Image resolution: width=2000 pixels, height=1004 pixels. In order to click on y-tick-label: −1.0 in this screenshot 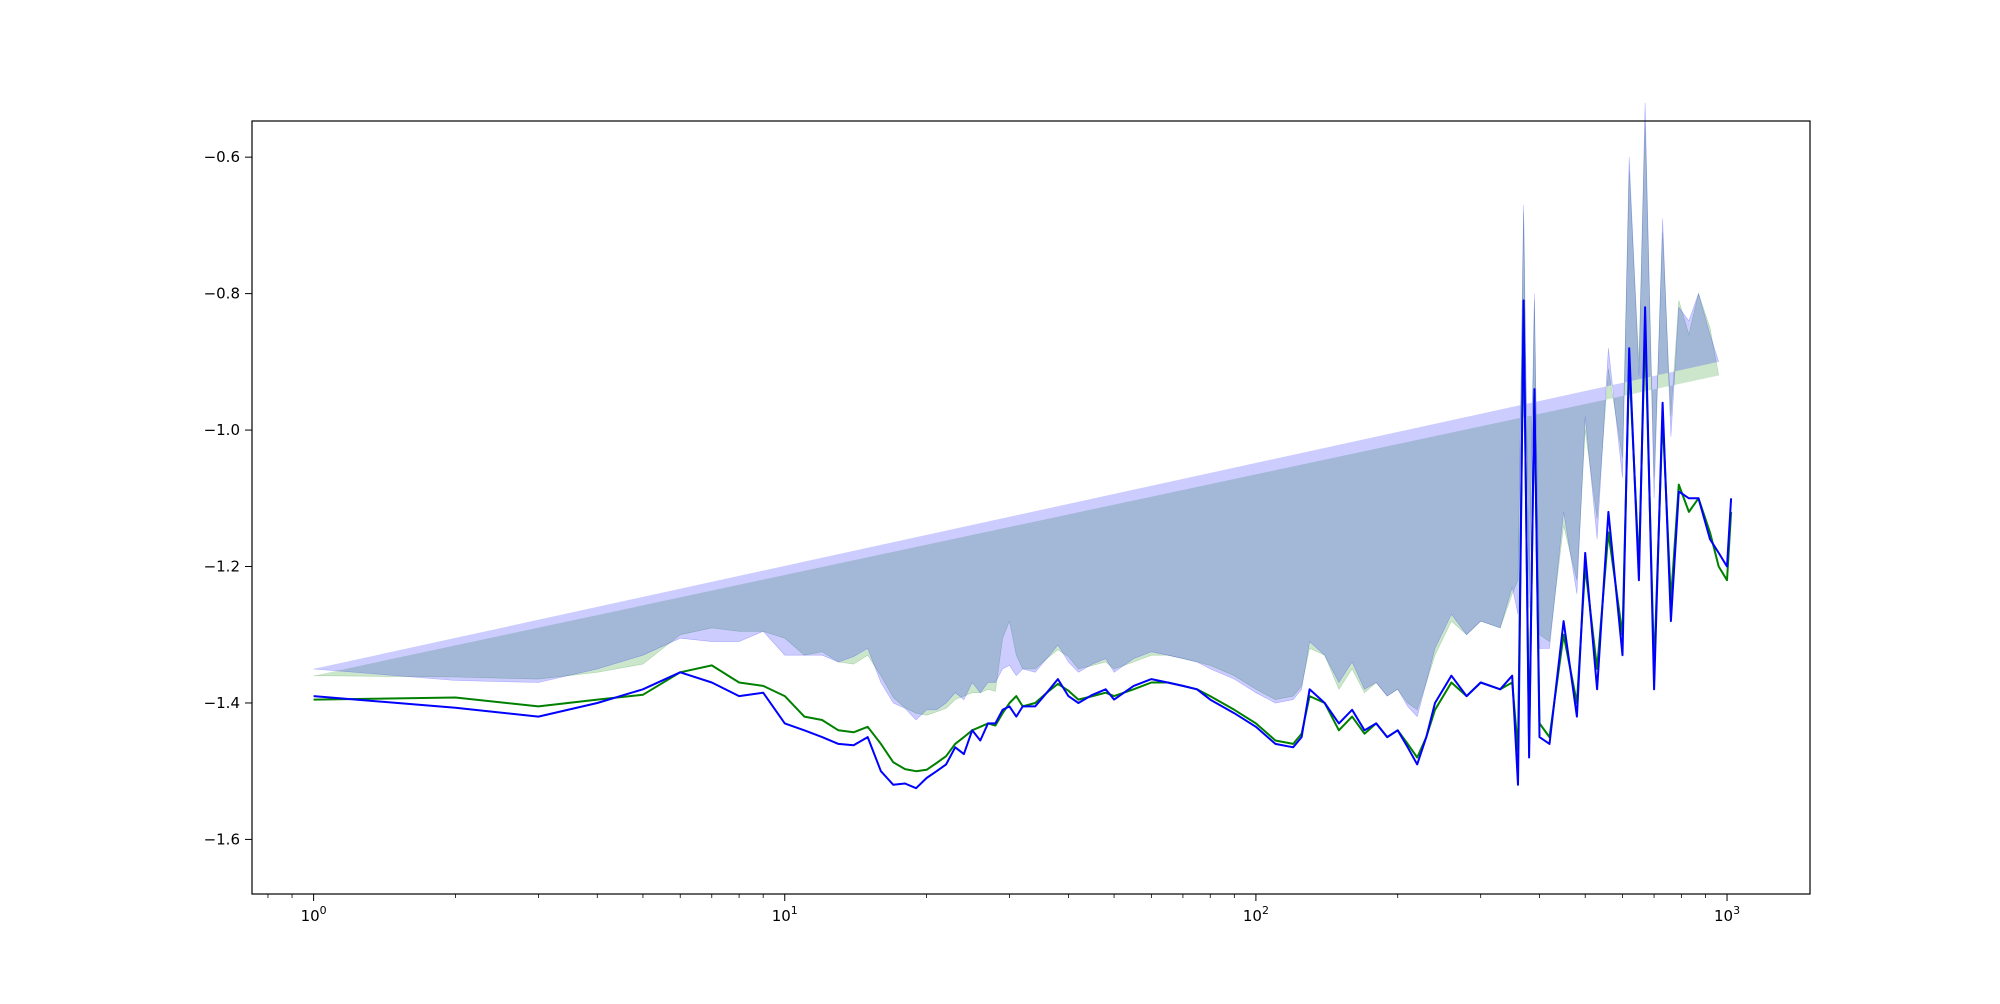, I will do `click(222, 430)`.